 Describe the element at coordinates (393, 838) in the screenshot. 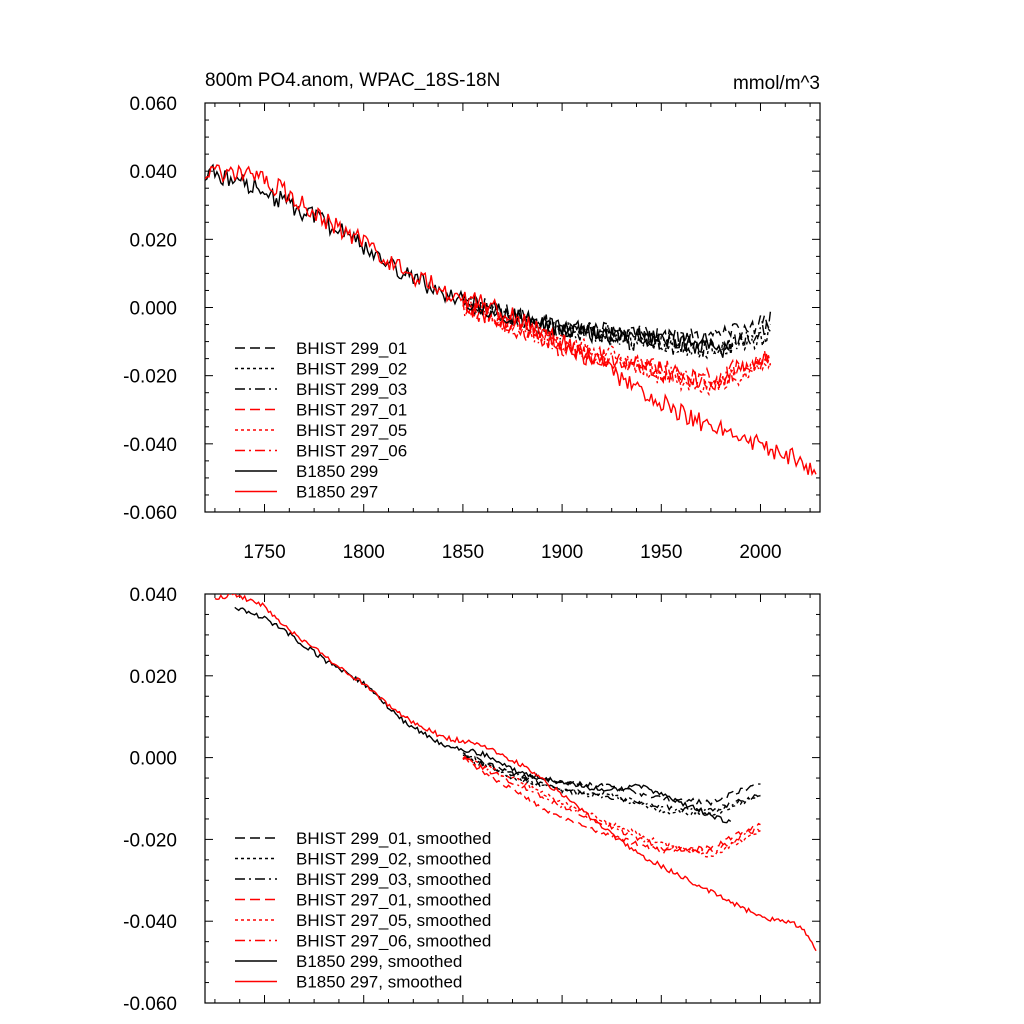

I see `legend-label: BHIST 299_01, smoothed` at that location.